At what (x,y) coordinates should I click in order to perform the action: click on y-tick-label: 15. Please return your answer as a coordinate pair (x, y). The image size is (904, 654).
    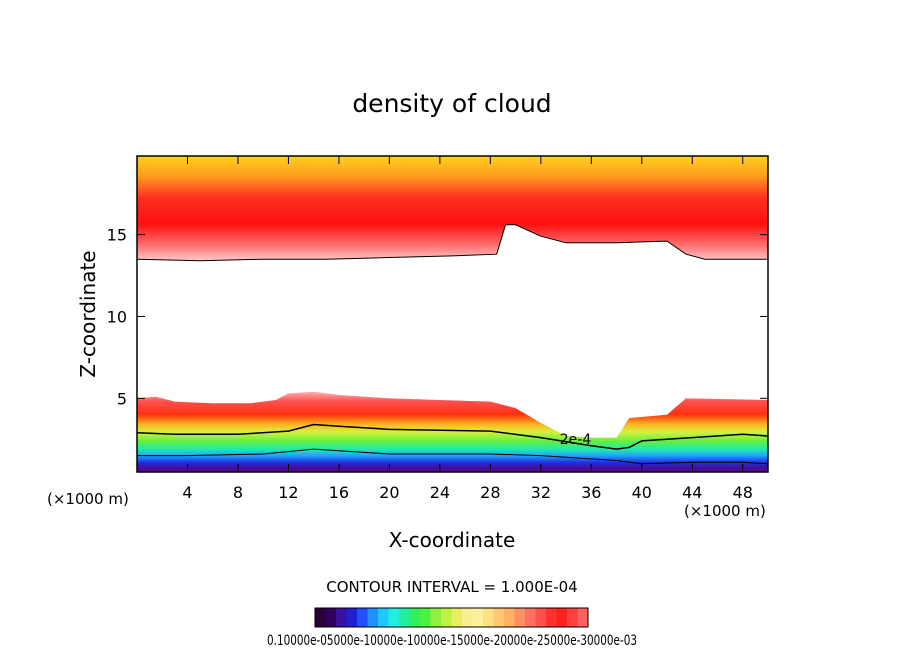
    Looking at the image, I should click on (117, 235).